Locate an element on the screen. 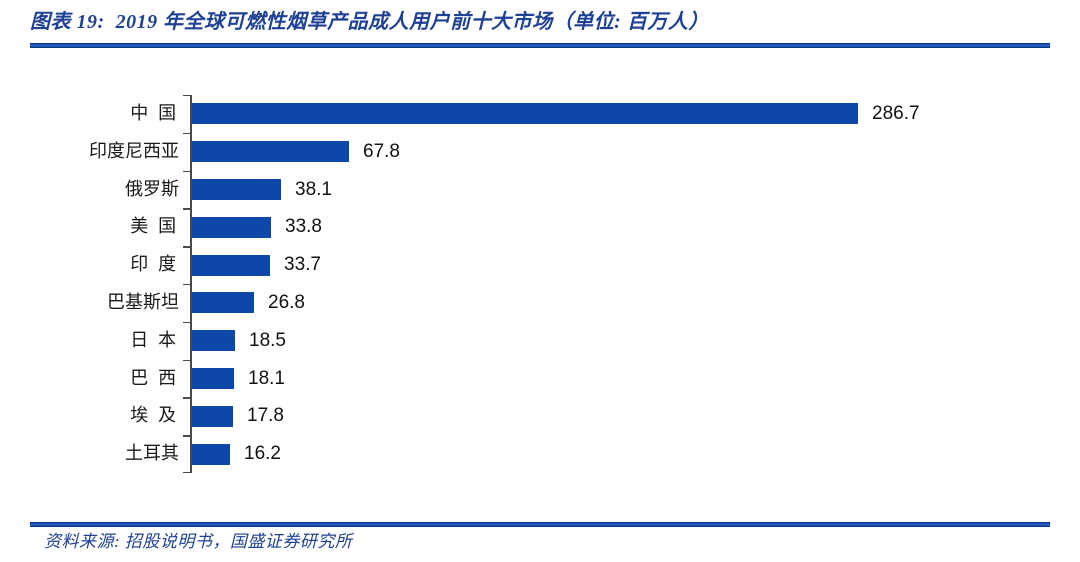  value-label: 286.7 is located at coordinates (896, 113).